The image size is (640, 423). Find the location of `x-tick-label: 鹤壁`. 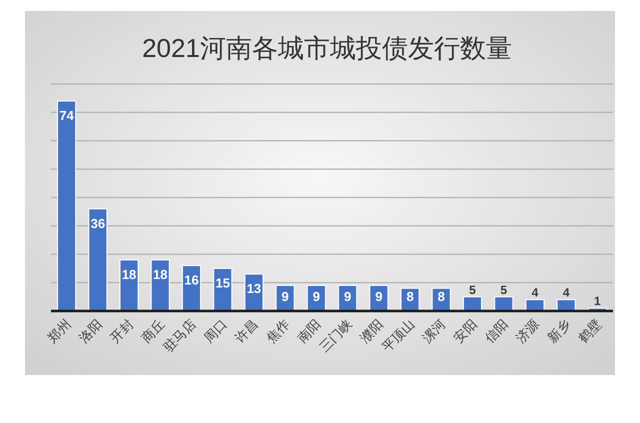

x-tick-label: 鹤壁 is located at coordinates (590, 331).